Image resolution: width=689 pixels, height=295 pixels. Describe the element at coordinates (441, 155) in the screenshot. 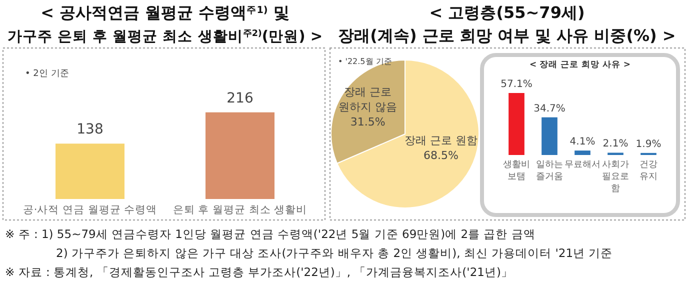

I see `data-label: 68.5%` at that location.